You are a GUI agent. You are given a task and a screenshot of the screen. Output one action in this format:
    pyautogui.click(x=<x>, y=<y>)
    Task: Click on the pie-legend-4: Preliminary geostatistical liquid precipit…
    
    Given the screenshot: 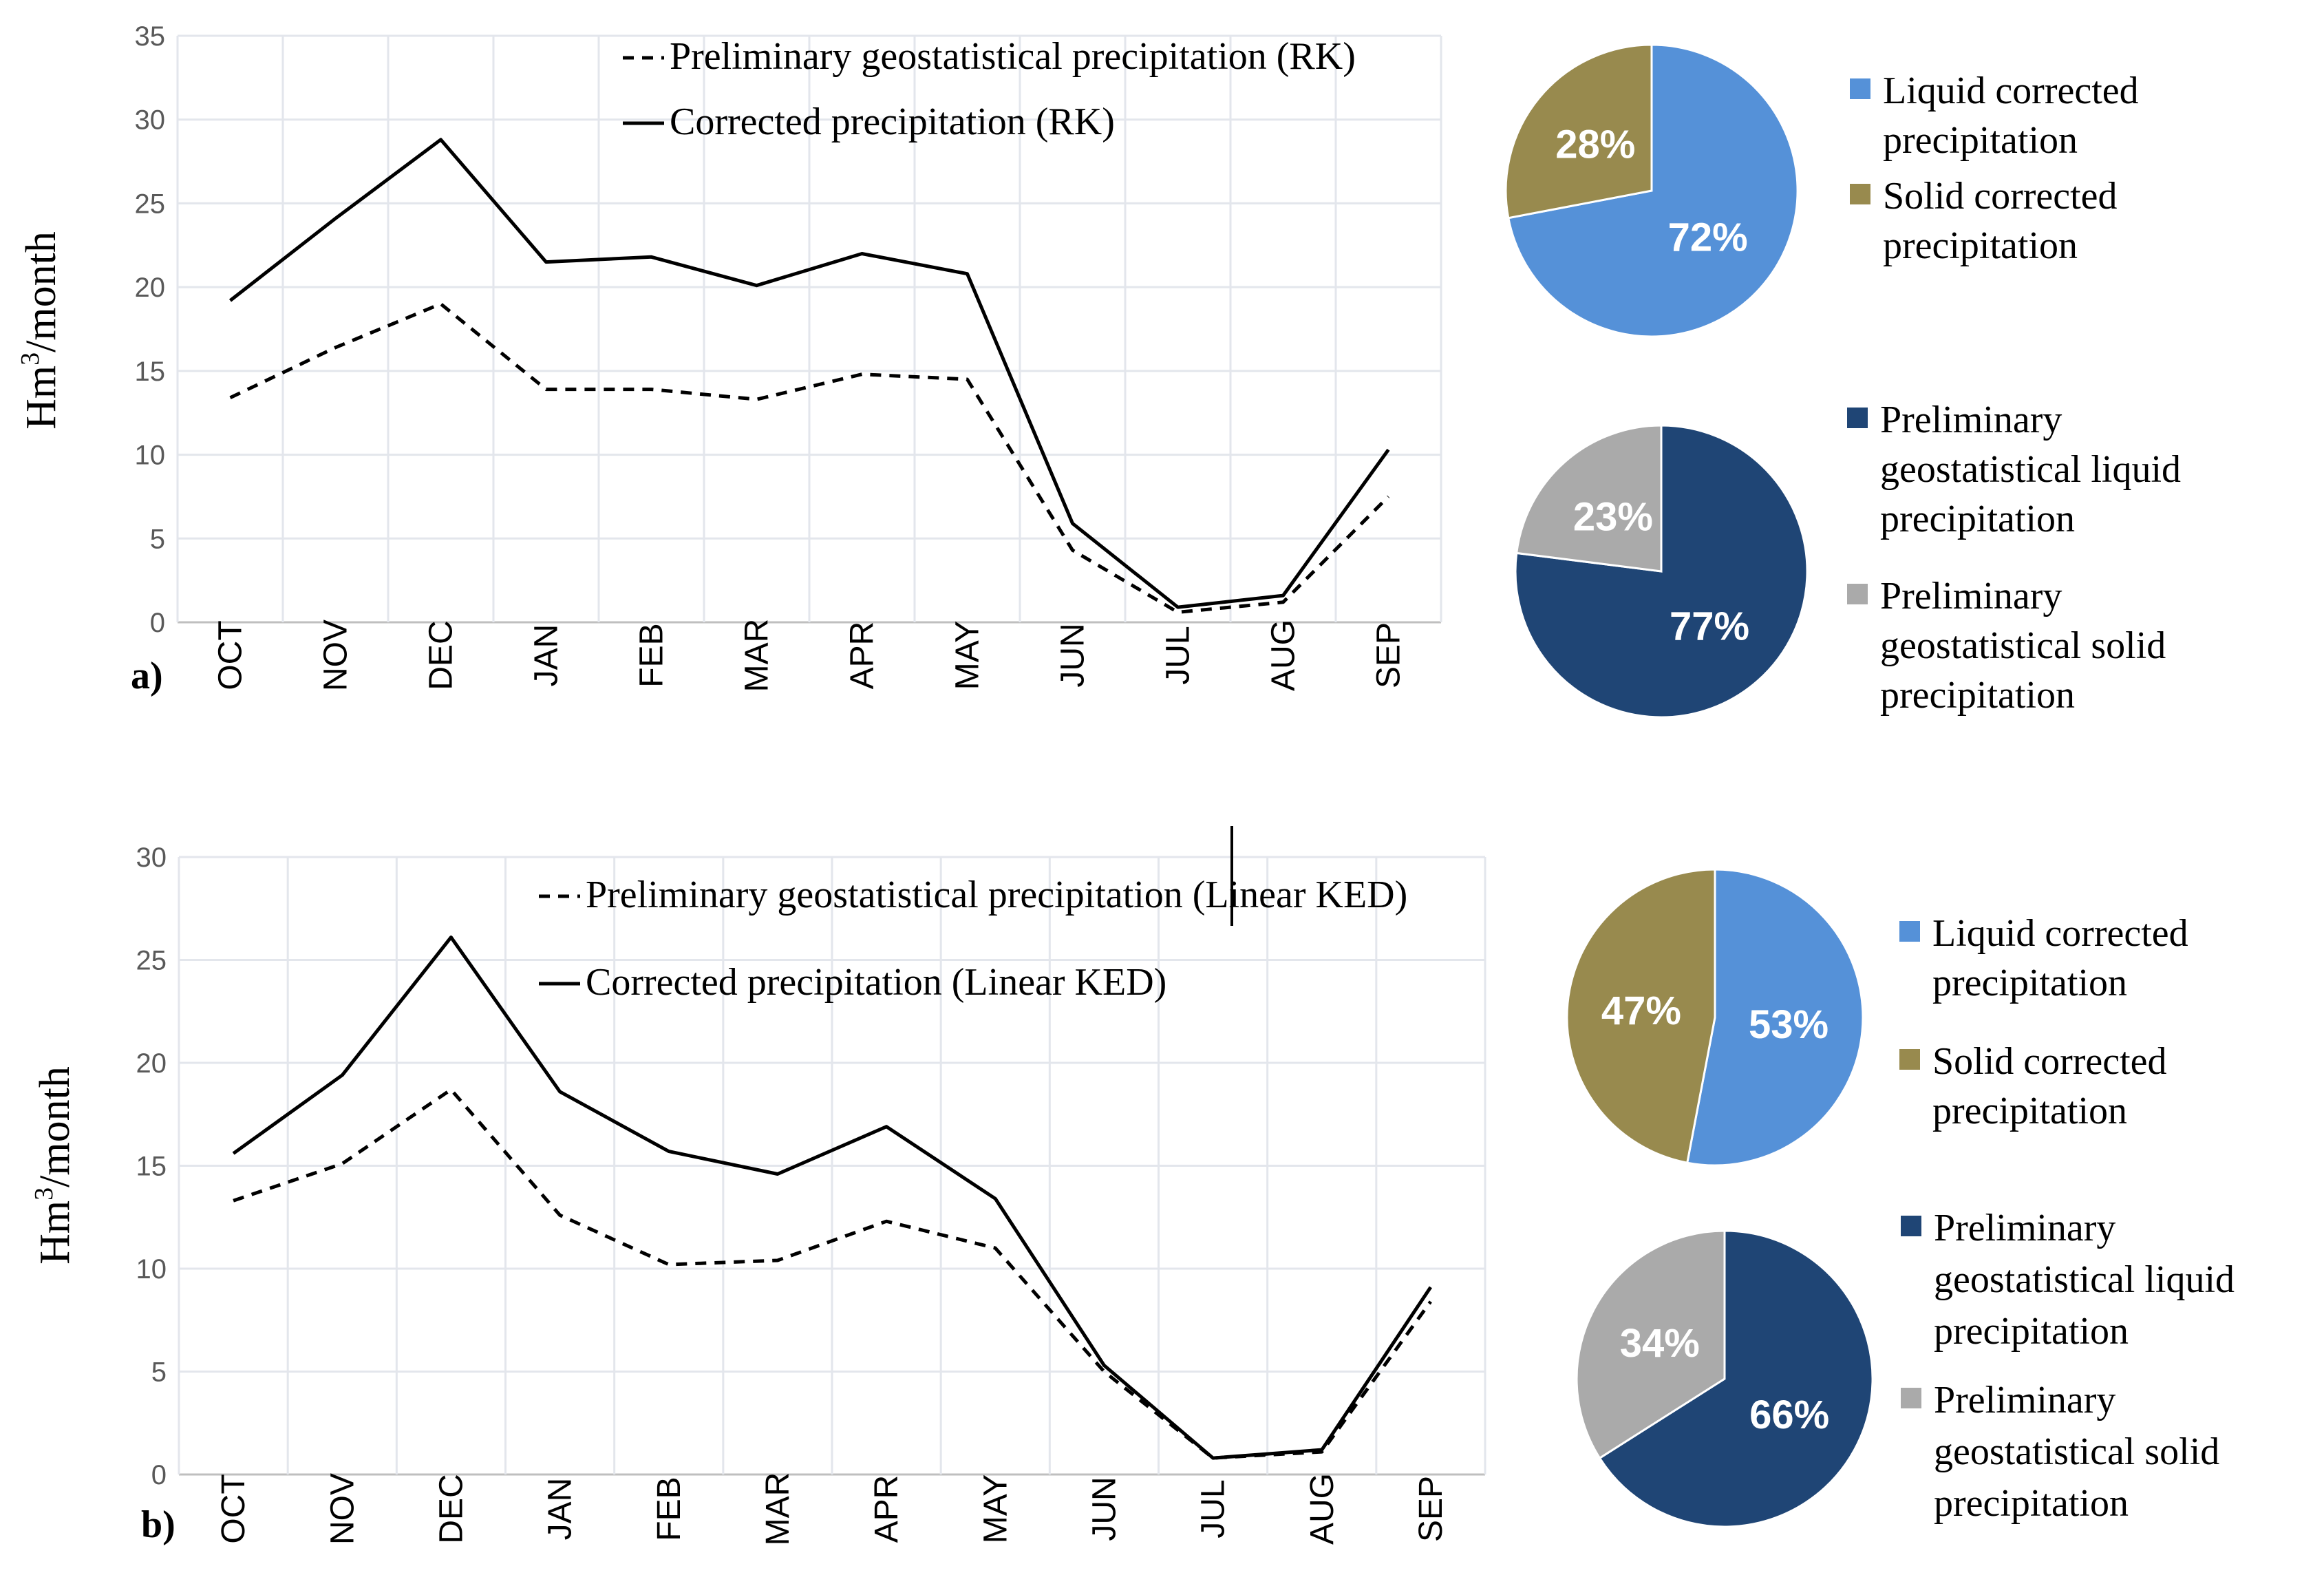 What is the action you would take?
    pyautogui.click(x=2068, y=1366)
    